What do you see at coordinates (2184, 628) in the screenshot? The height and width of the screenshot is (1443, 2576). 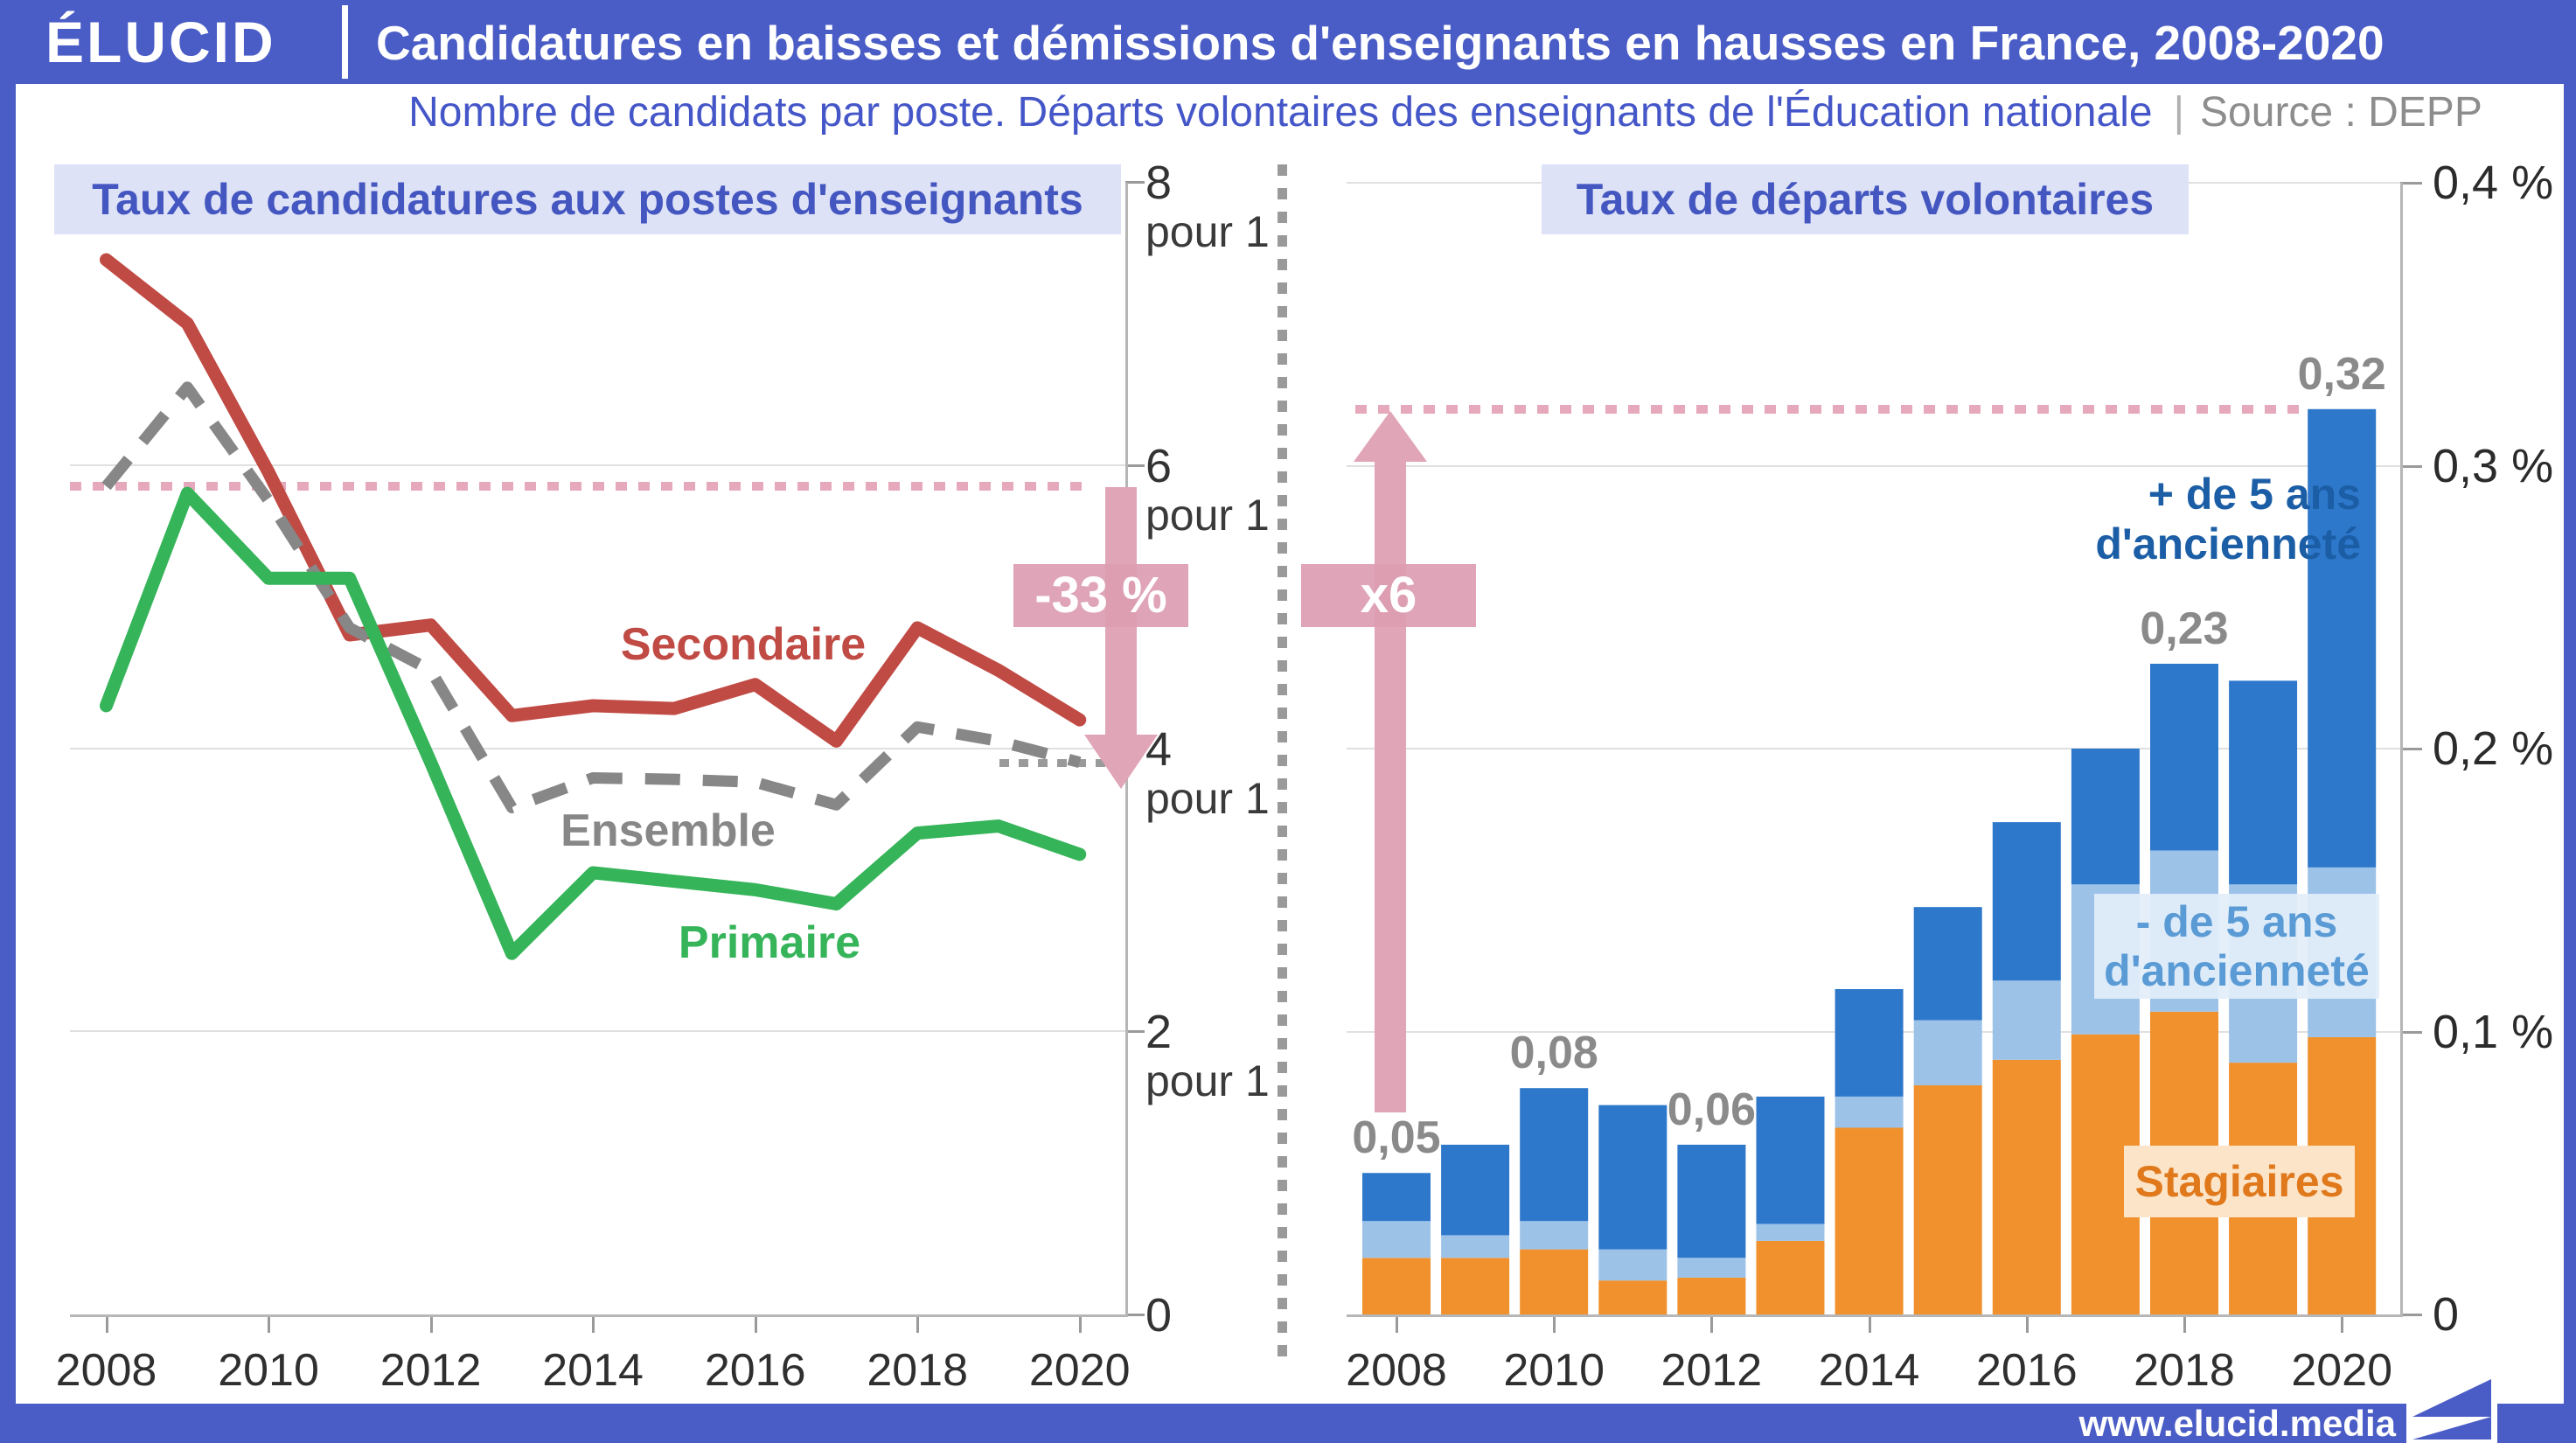 I see `bar-value-label: 0,23` at bounding box center [2184, 628].